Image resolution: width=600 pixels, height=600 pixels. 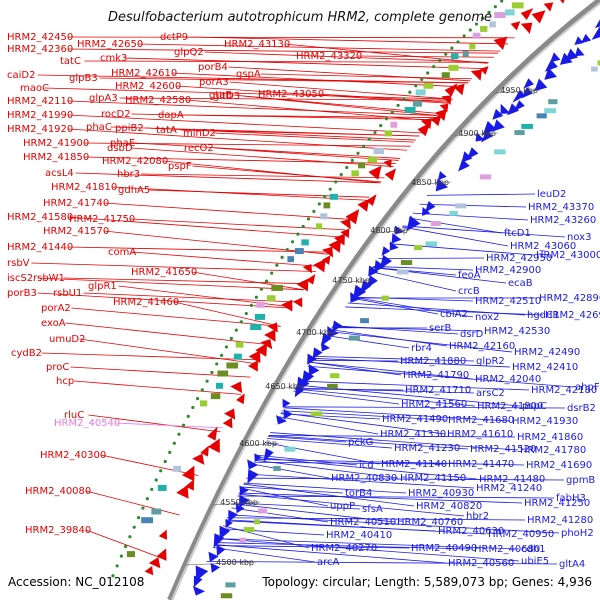 I want to click on forward-gene-label: hcp, so click(x=65, y=381).